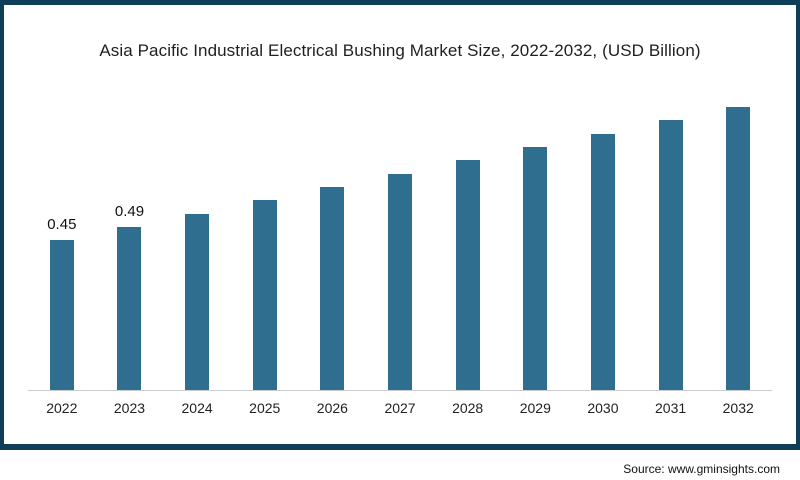 This screenshot has height=480, width=800. Describe the element at coordinates (671, 408) in the screenshot. I see `x-tick-2031: 2031` at that location.